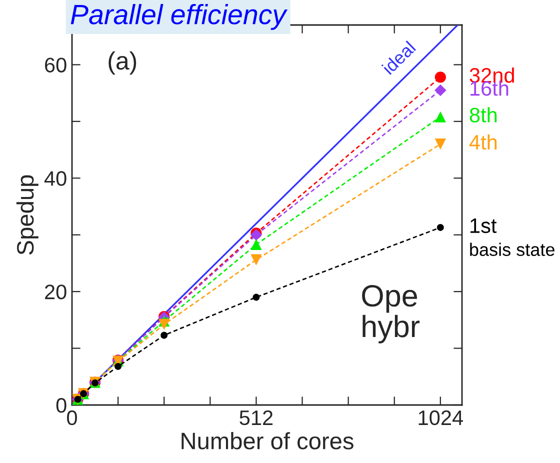  I want to click on series-label: 8th, so click(483, 114).